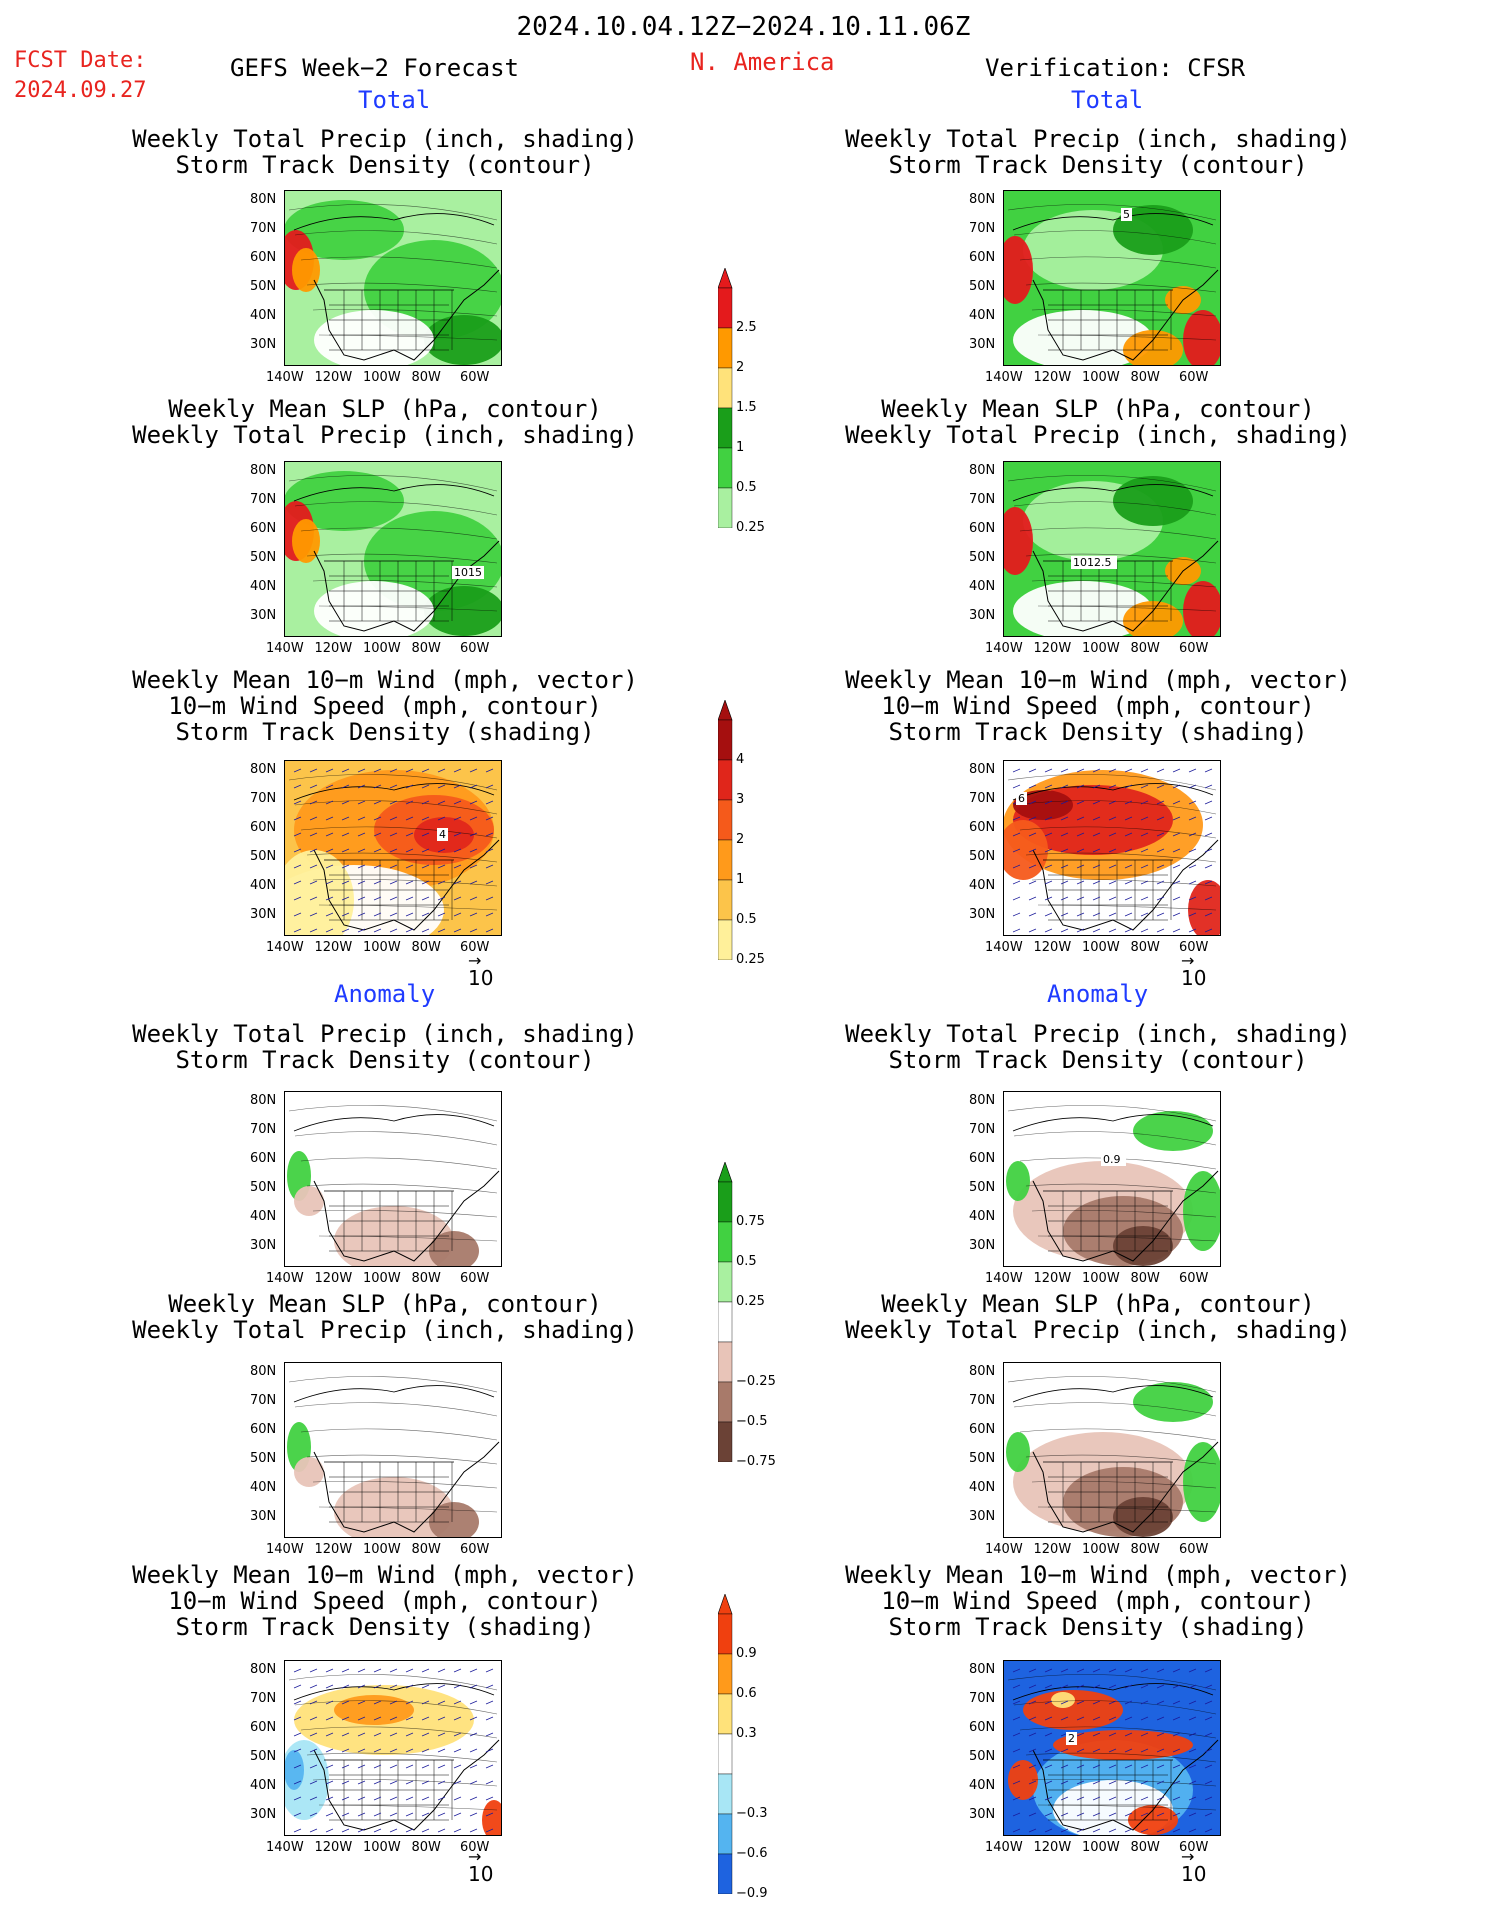 Image resolution: width=1487 pixels, height=1925 pixels. I want to click on contour-label: 1015, so click(468, 572).